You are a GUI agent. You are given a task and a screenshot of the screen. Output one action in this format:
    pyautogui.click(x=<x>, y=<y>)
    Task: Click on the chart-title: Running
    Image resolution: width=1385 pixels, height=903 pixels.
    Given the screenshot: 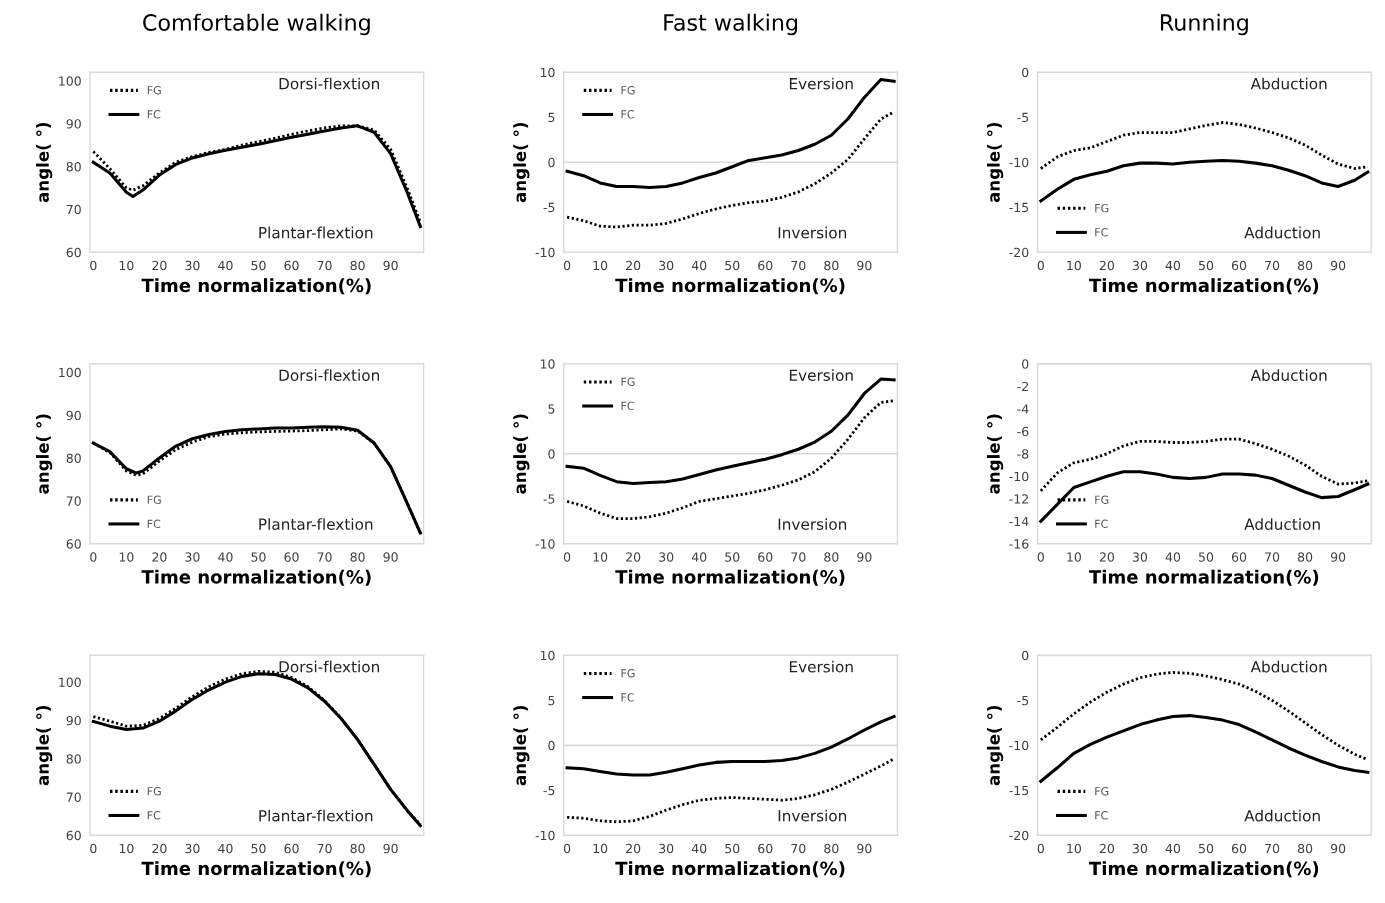 What is the action you would take?
    pyautogui.click(x=1204, y=24)
    